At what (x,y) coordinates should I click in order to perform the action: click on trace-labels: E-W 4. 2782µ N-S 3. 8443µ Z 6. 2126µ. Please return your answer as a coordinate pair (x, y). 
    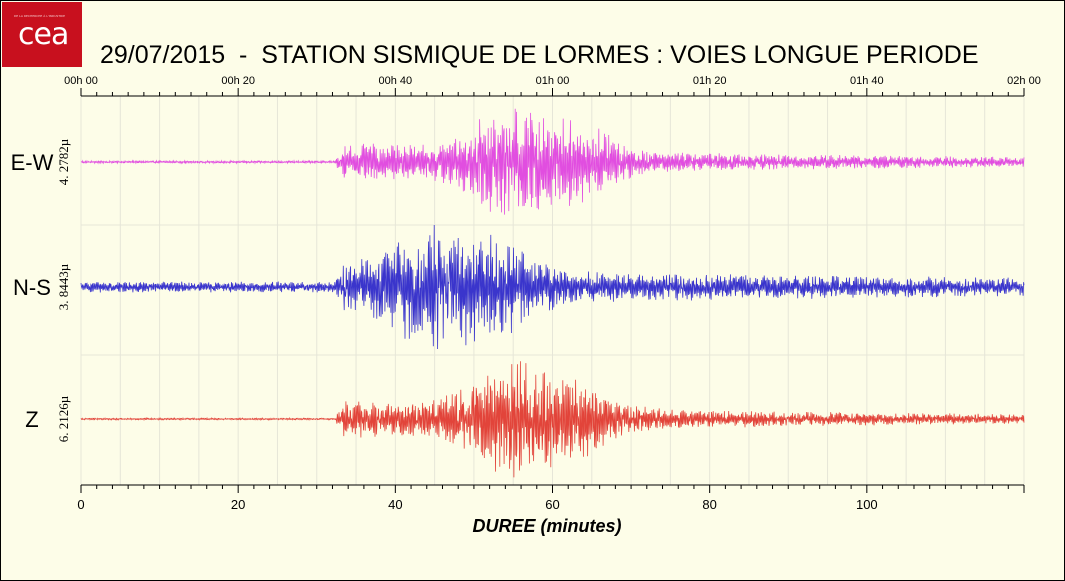
    Looking at the image, I should click on (41, 290).